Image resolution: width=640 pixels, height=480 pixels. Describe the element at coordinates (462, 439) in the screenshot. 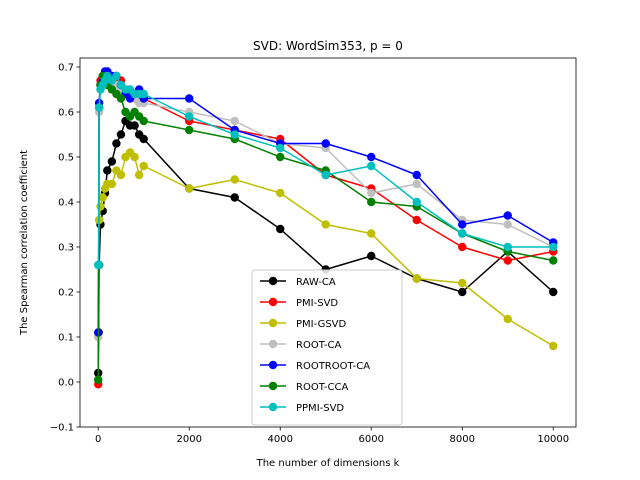

I see `x-tick-label: 8000` at that location.